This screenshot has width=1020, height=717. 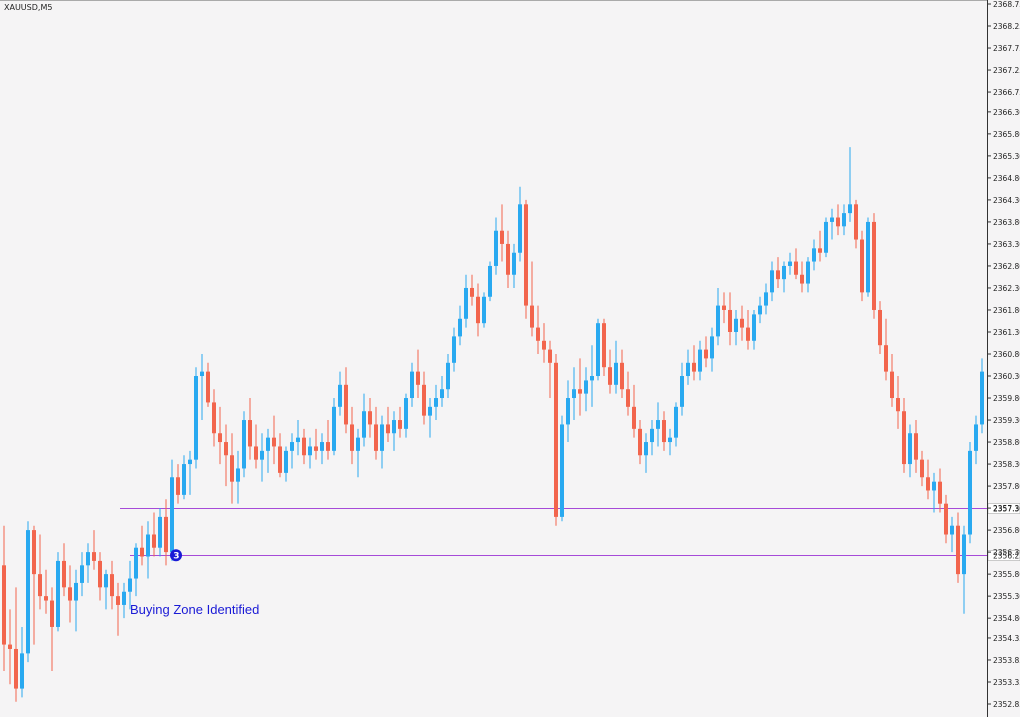 What do you see at coordinates (1006, 618) in the screenshot?
I see `y-tick-label: 2354.80` at bounding box center [1006, 618].